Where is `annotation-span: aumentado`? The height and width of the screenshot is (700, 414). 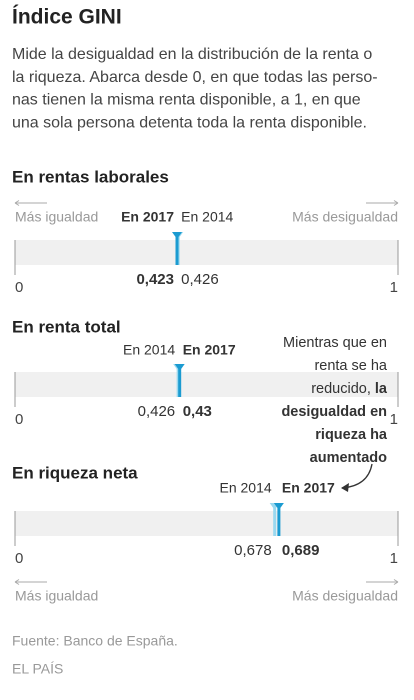
annotation-span: aumentado is located at coordinates (348, 458).